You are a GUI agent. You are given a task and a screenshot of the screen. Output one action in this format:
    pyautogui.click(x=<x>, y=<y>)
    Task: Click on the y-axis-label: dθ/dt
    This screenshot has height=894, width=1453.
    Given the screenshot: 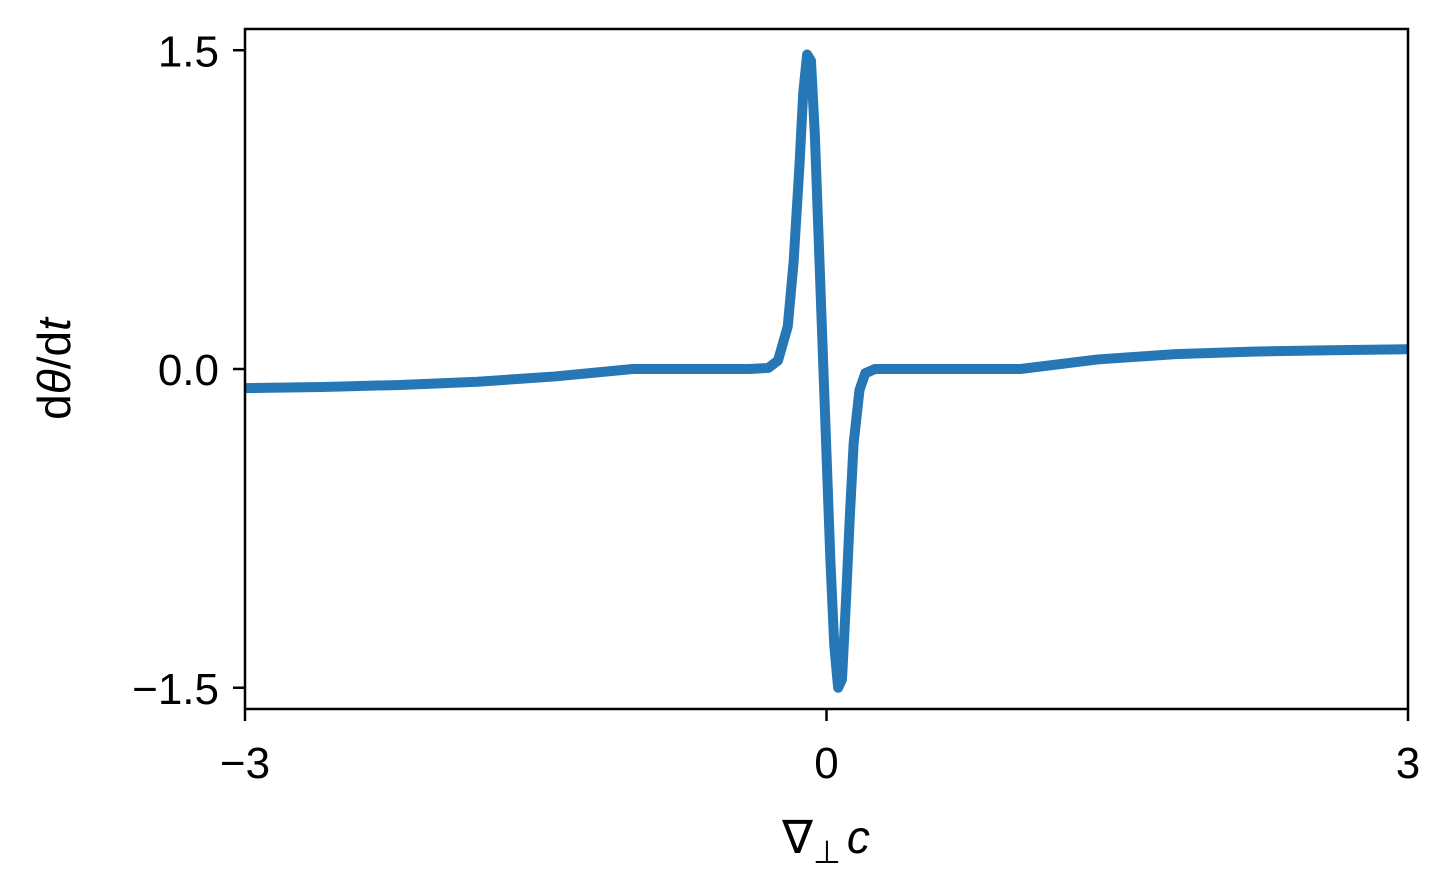 What is the action you would take?
    pyautogui.click(x=54, y=368)
    